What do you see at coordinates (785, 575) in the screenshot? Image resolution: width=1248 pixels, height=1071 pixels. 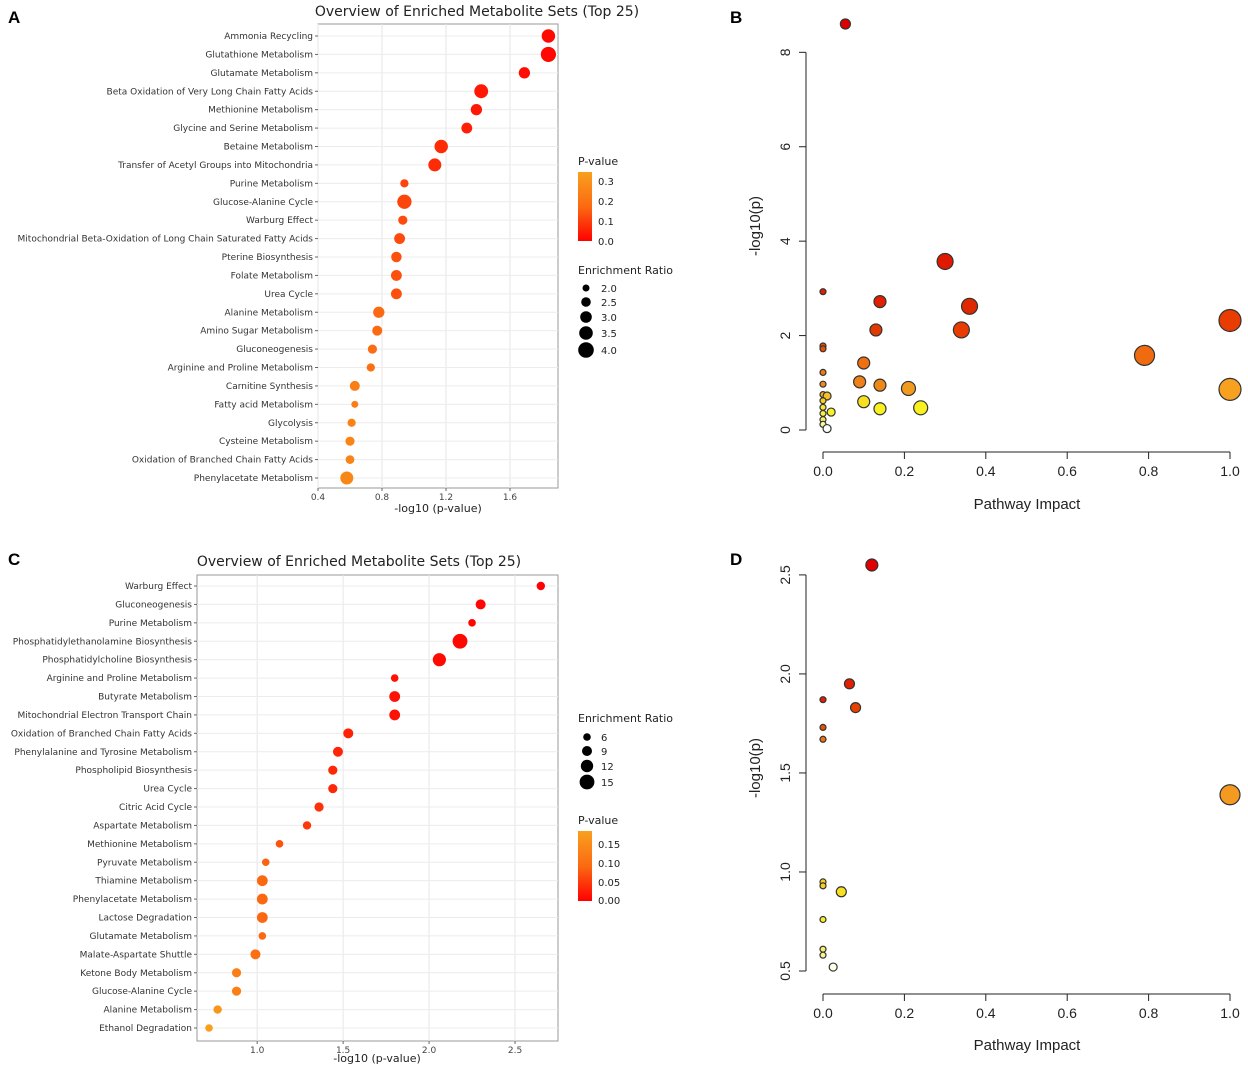 I see `y-tick-label: 2.5` at bounding box center [785, 575].